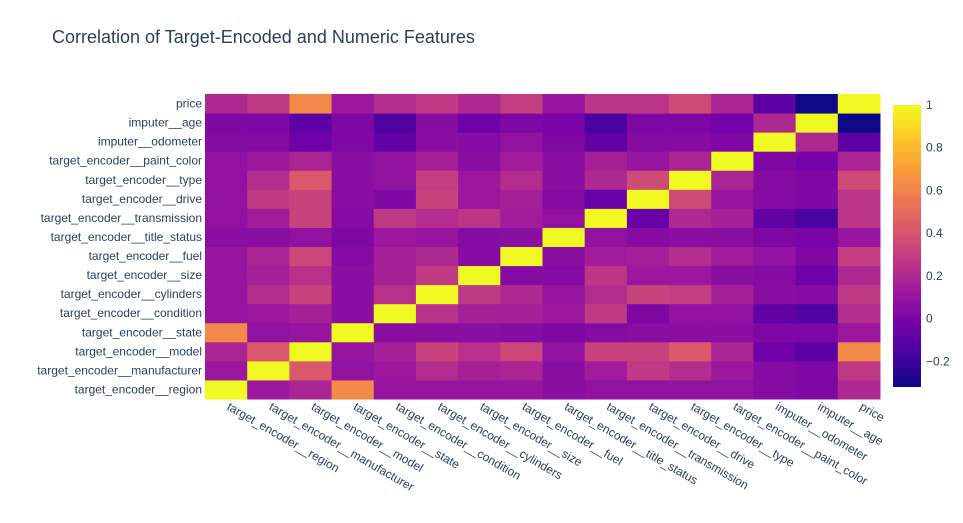 Image resolution: width=963 pixels, height=523 pixels. What do you see at coordinates (934, 233) in the screenshot?
I see `colorbar-tick-label: 0.4` at bounding box center [934, 233].